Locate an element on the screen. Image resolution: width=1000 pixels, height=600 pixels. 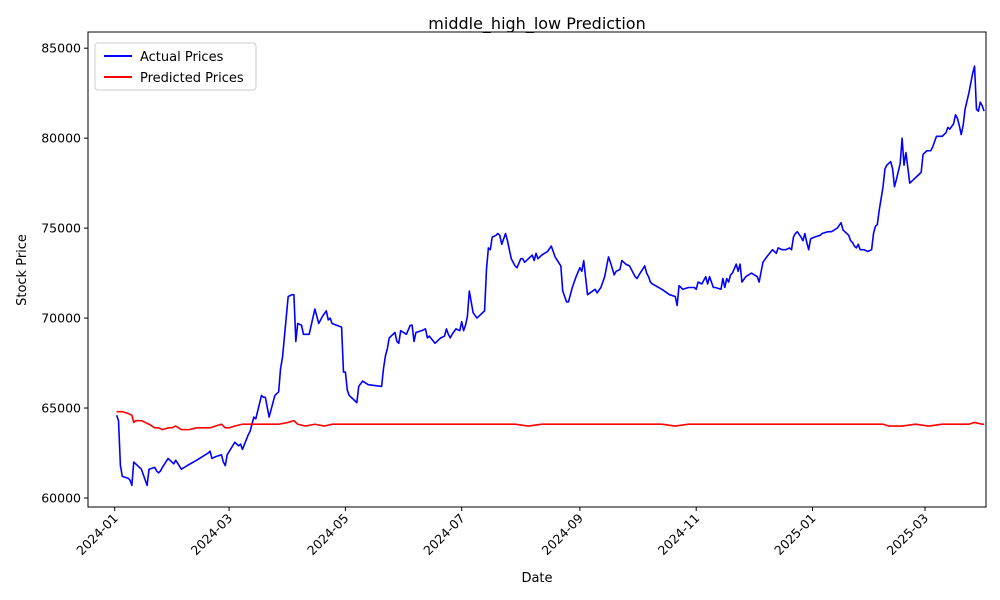
y-axis-label: Stock Price is located at coordinates (22, 270).